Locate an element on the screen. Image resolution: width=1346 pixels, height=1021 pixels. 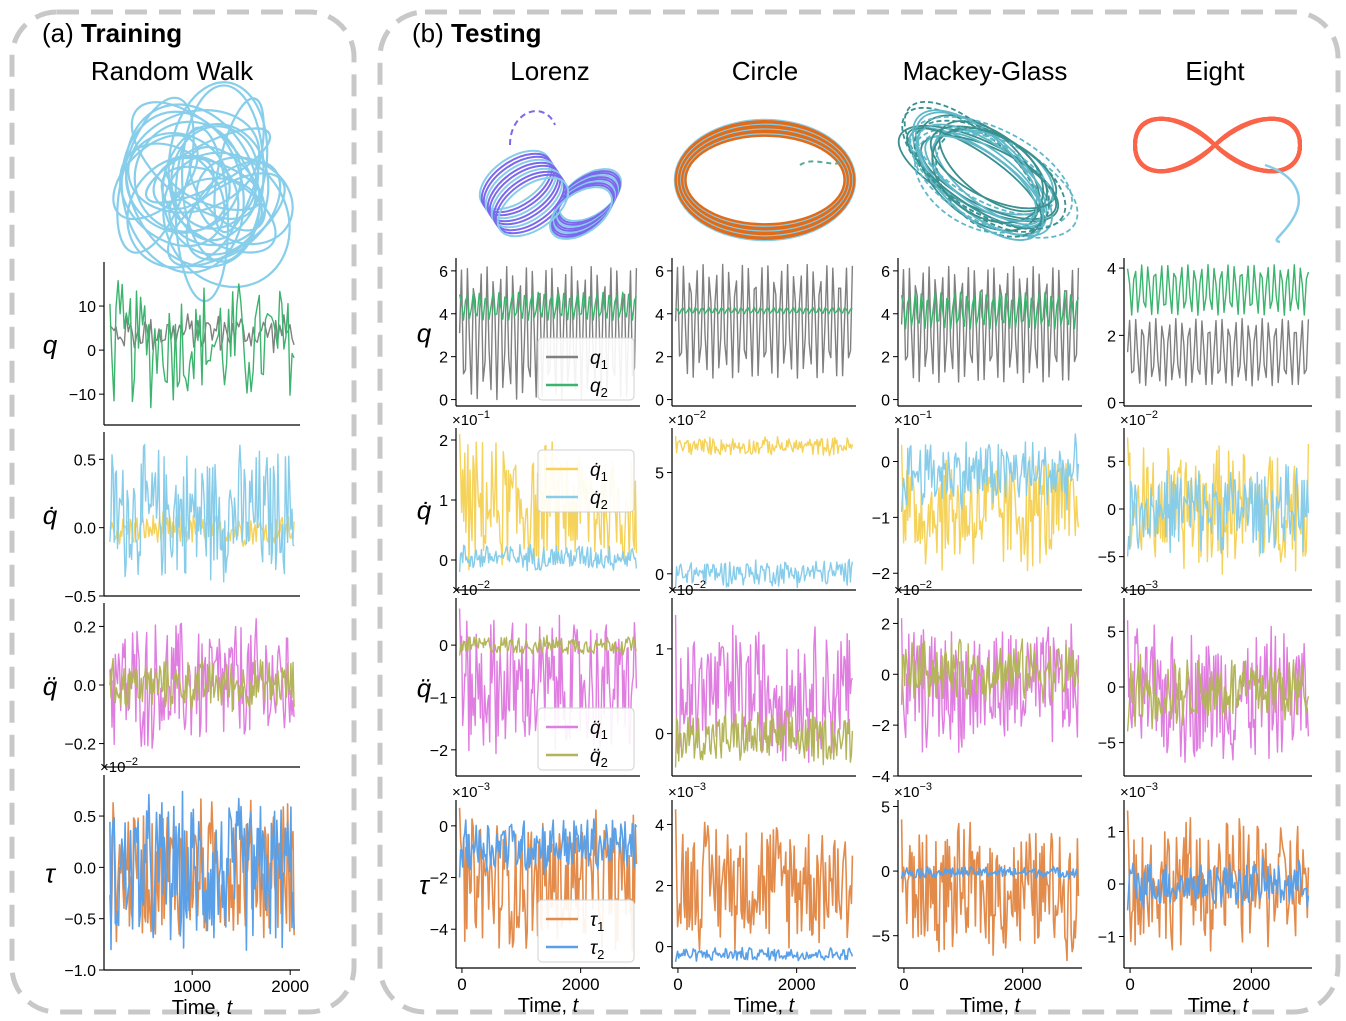
testing-panel-label: (b) Testing is located at coordinates (477, 33).